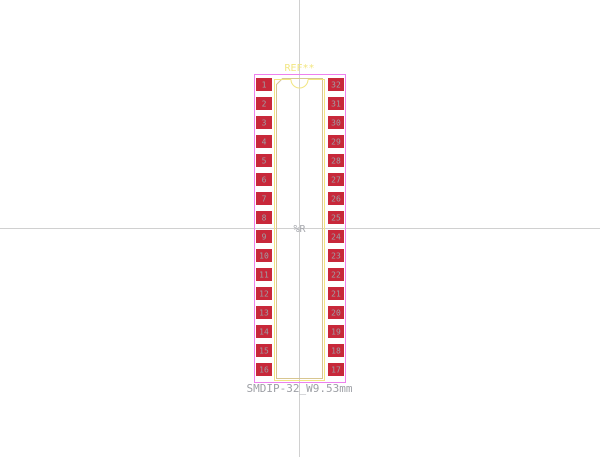 The image size is (600, 461). I want to click on pad-1: 1, so click(264, 84).